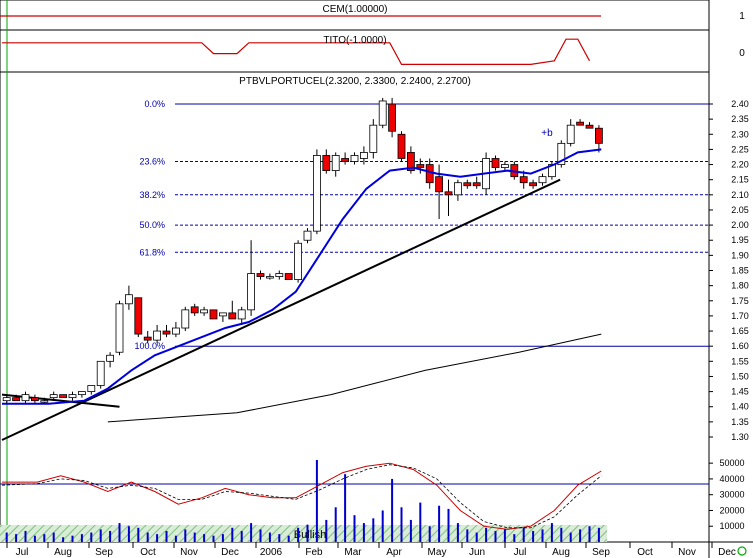 This screenshot has height=558, width=753. What do you see at coordinates (740, 361) in the screenshot?
I see `price-tick-label: 1.55` at bounding box center [740, 361].